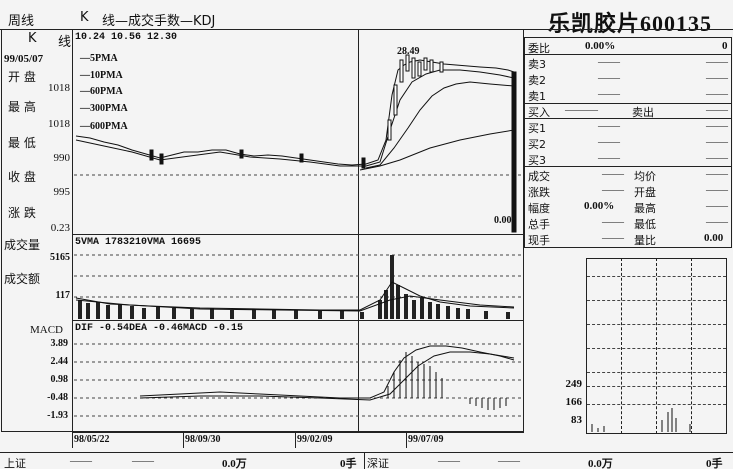  Describe the element at coordinates (717, 158) in the screenshot. I see `buy-3-vol: ——` at that location.